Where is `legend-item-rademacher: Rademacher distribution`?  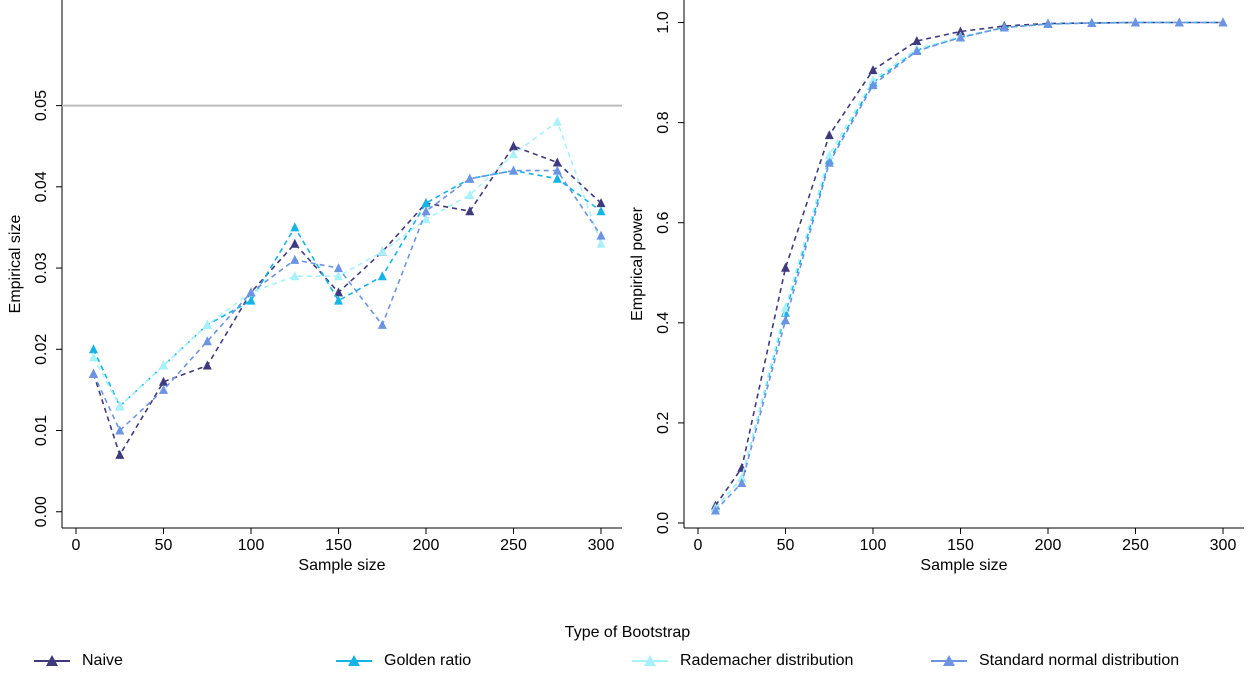 legend-item-rademacher: Rademacher distribution is located at coordinates (742, 661).